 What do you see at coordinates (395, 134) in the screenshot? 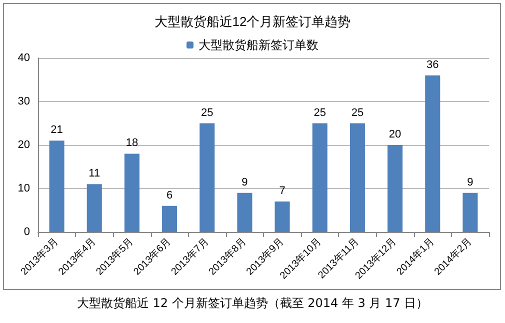
I see `data-label: 20` at bounding box center [395, 134].